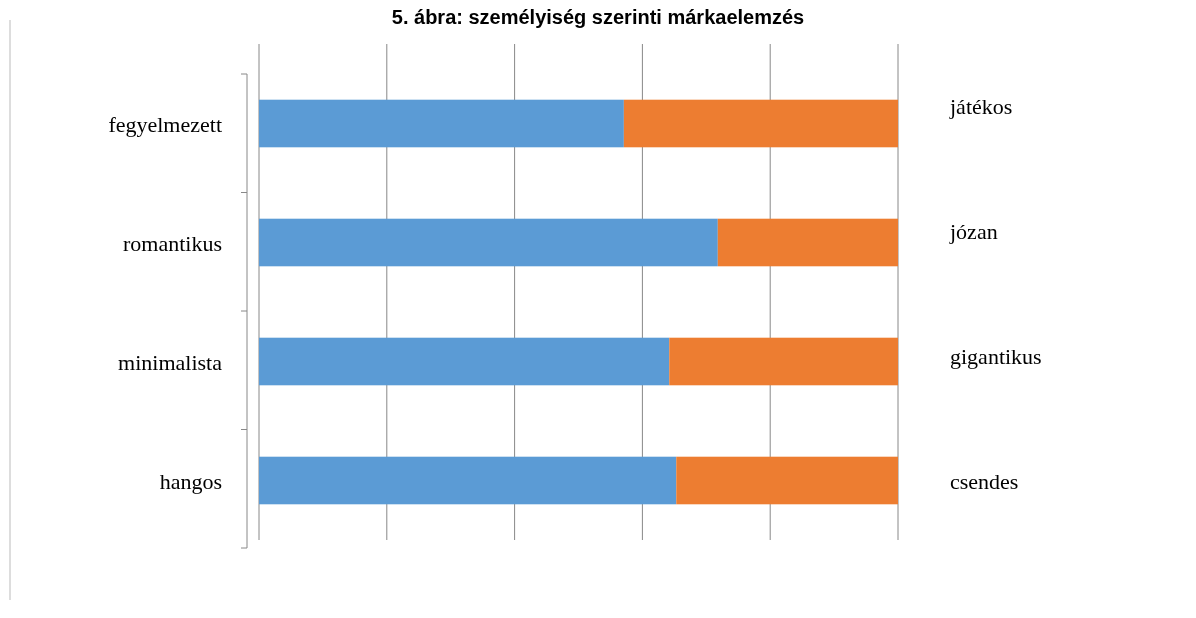  What do you see at coordinates (598, 17) in the screenshot?
I see `chart-title: 5. ábra: személyiség szerinti márkaelemzés` at bounding box center [598, 17].